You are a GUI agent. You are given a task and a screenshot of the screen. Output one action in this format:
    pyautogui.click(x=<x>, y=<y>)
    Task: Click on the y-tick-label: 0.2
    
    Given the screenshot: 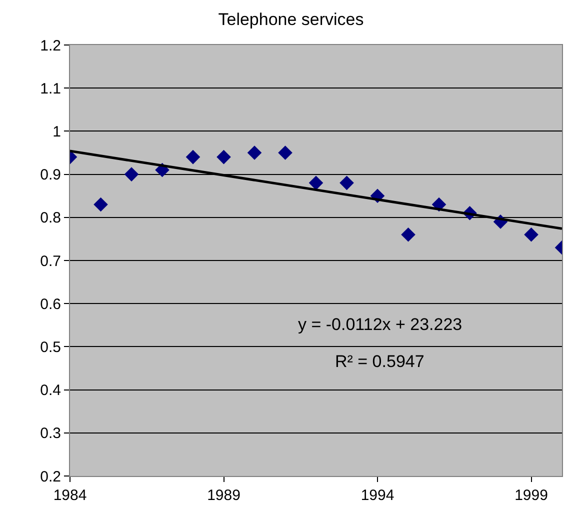 What is the action you would take?
    pyautogui.click(x=50, y=477)
    